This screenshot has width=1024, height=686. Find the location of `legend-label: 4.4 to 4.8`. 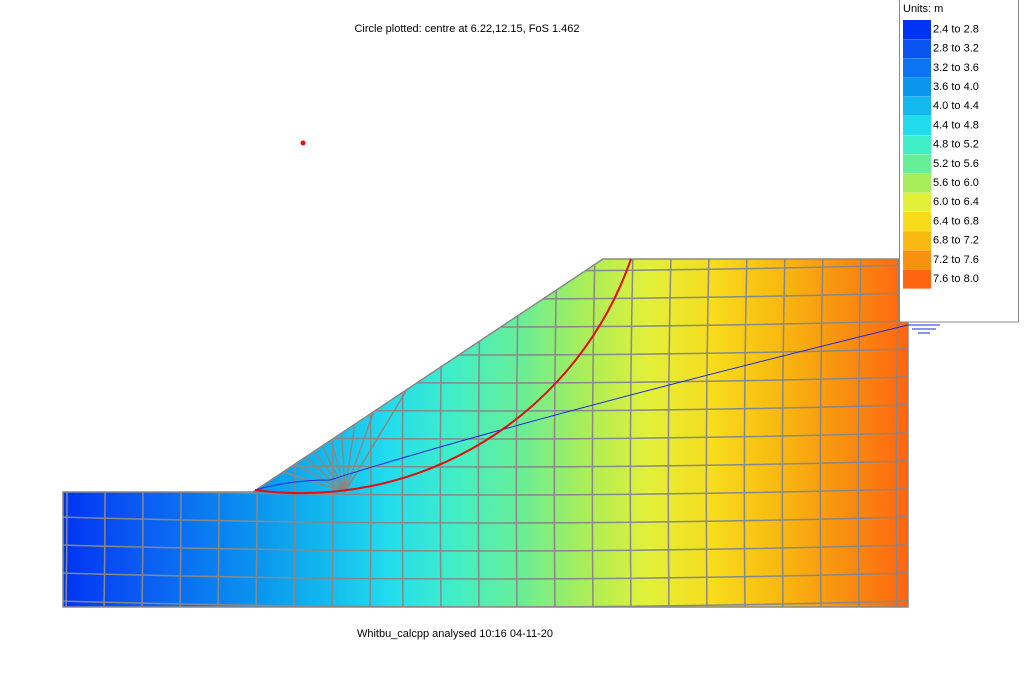

legend-label: 4.4 to 4.8 is located at coordinates (956, 125).